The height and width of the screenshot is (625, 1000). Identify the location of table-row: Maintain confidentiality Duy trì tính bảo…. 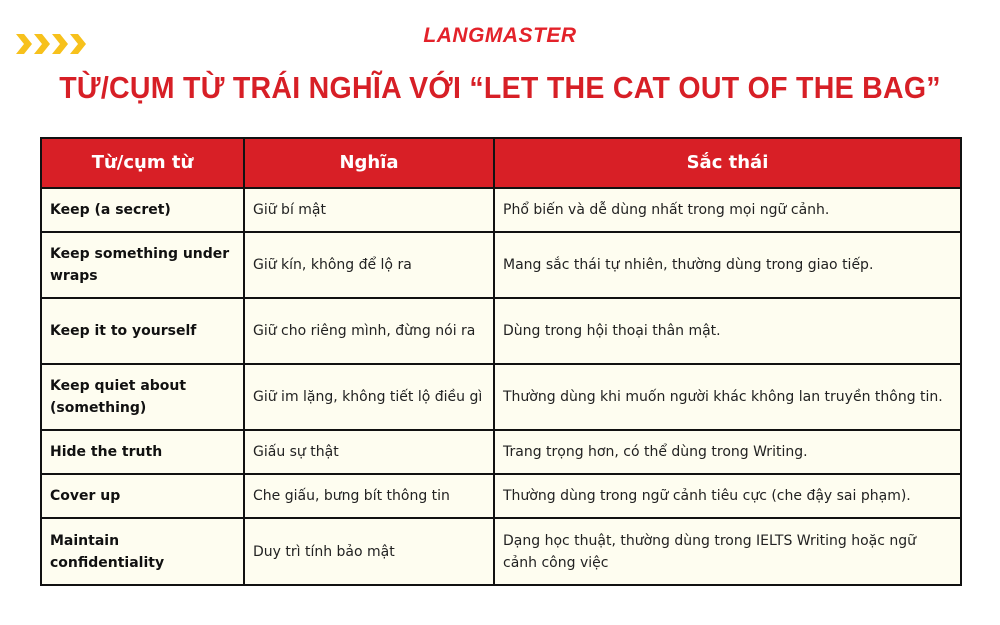
(501, 551).